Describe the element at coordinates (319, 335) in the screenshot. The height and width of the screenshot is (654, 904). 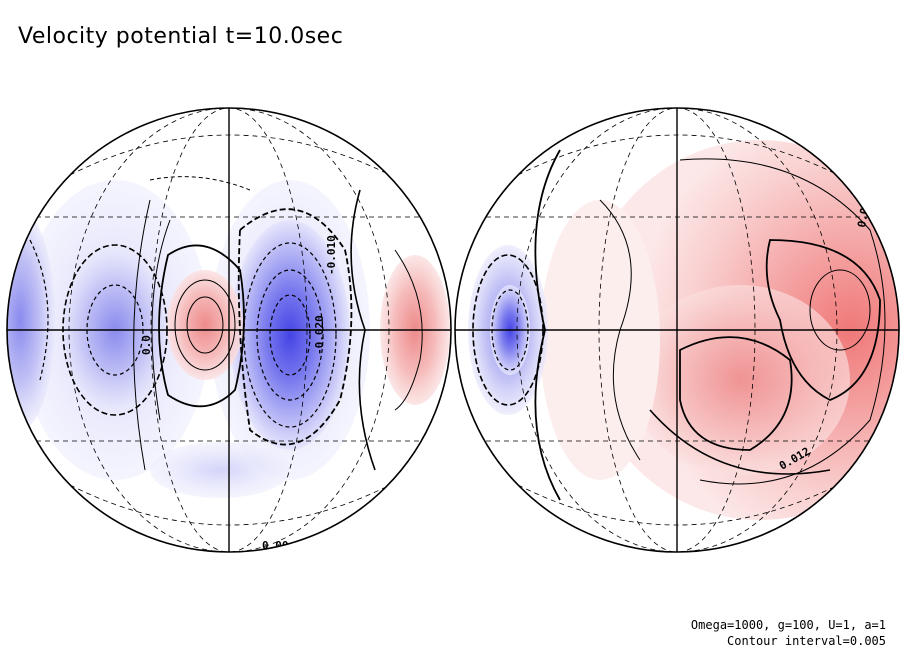
I see `label-left-minus2: -0.020` at that location.